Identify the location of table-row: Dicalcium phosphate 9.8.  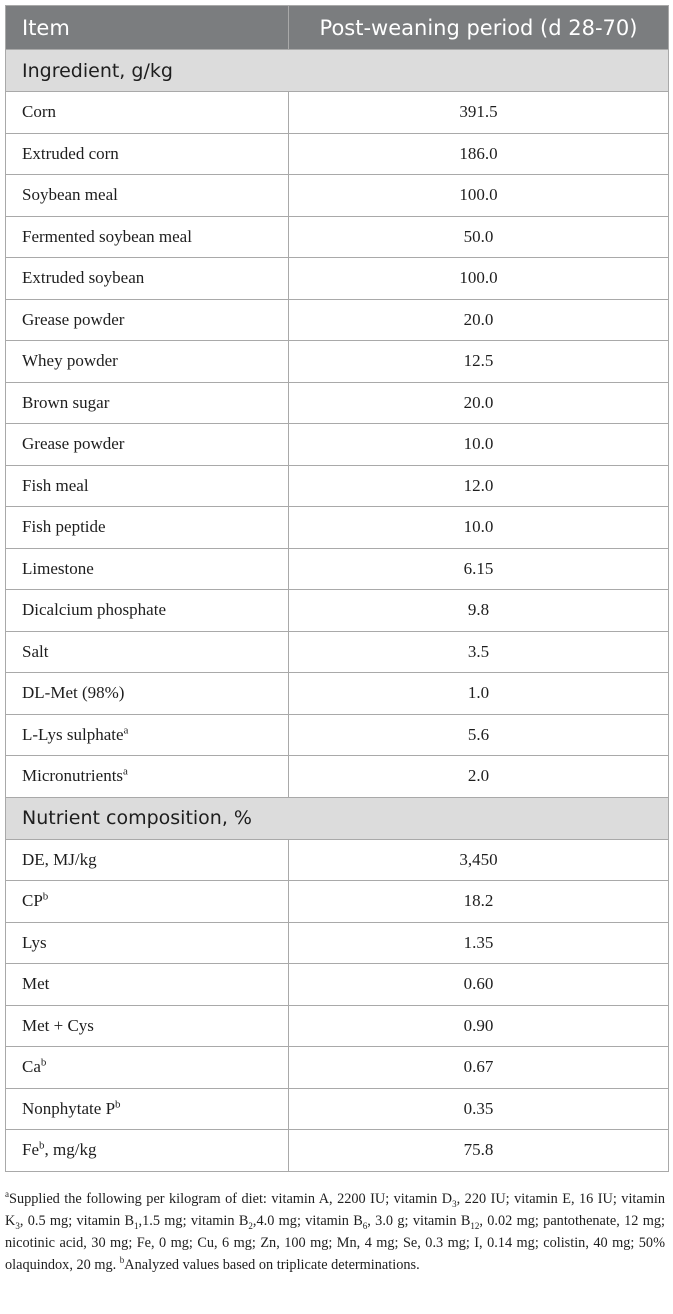
(337, 610).